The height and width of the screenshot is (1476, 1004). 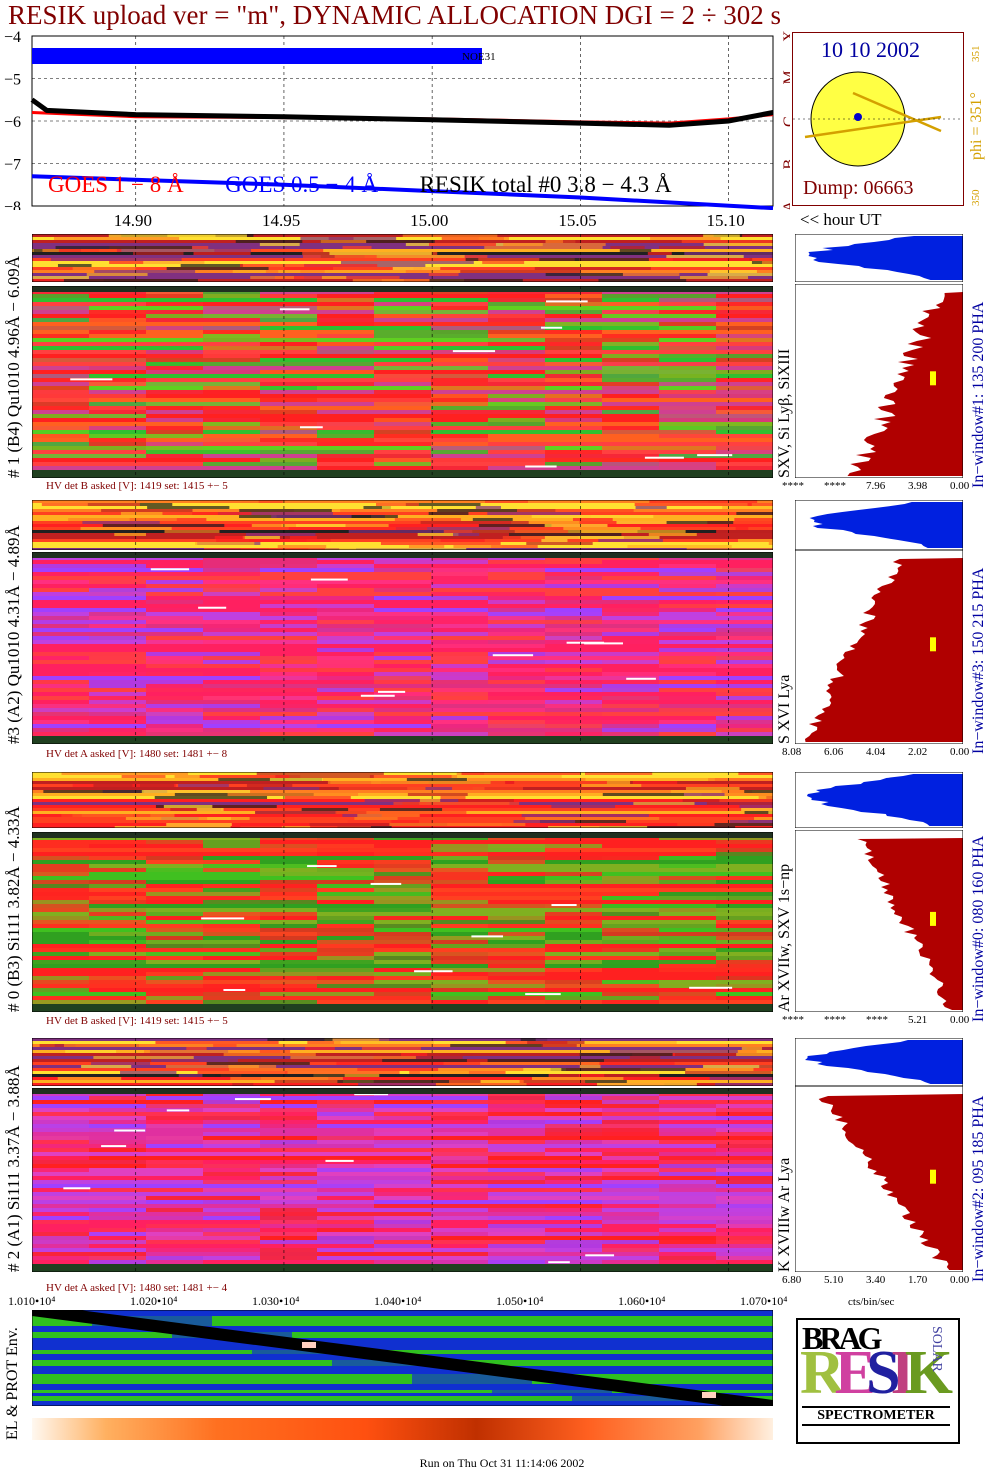 What do you see at coordinates (13, 634) in the screenshot?
I see `channel-1-label: #3 (A2) Qu1010 4.31Å − 4.89Å` at bounding box center [13, 634].